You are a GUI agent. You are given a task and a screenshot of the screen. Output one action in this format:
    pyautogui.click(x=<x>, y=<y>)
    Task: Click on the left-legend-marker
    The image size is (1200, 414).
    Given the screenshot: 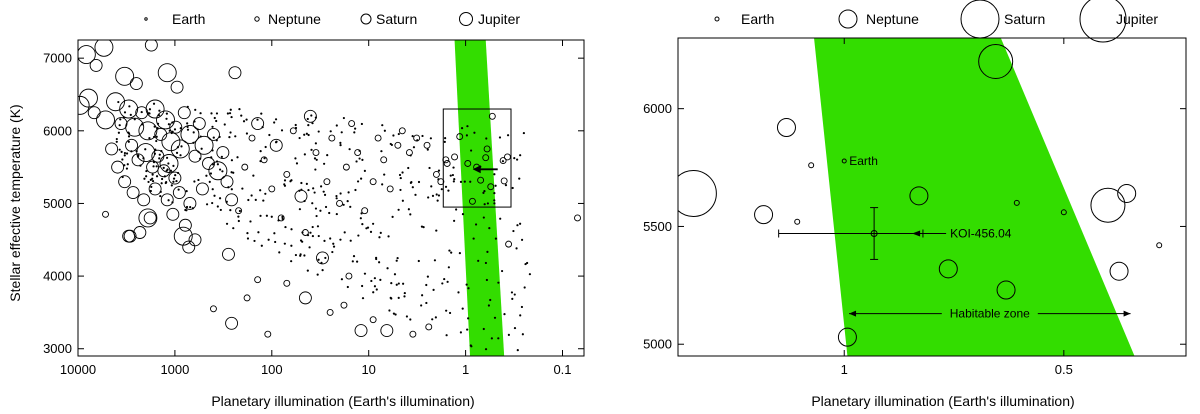 What is the action you would take?
    pyautogui.click(x=366, y=19)
    